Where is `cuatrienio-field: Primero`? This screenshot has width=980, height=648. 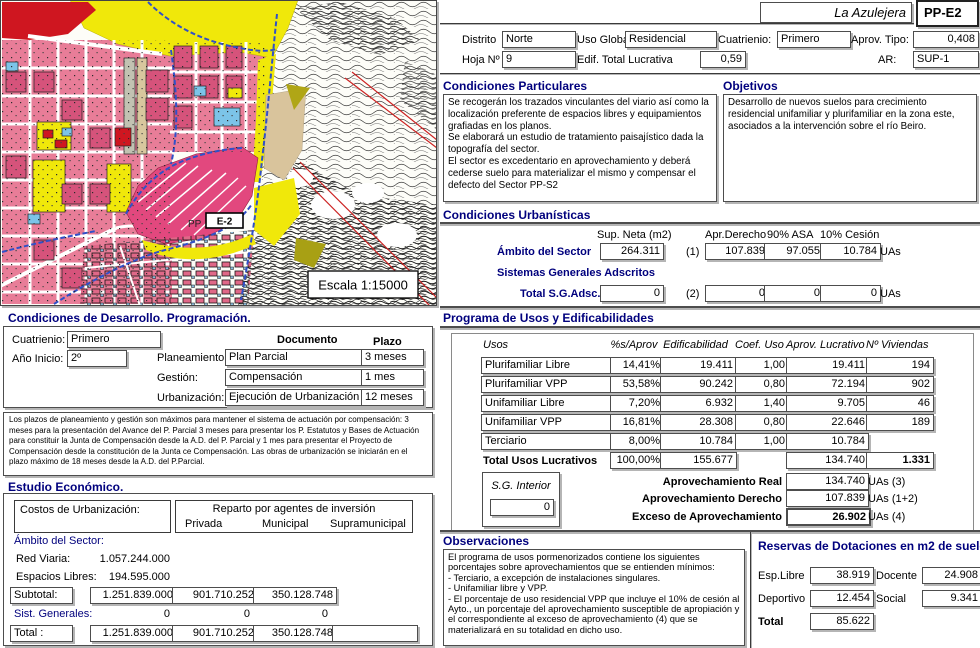
cuatrienio-field: Primero is located at coordinates (814, 39).